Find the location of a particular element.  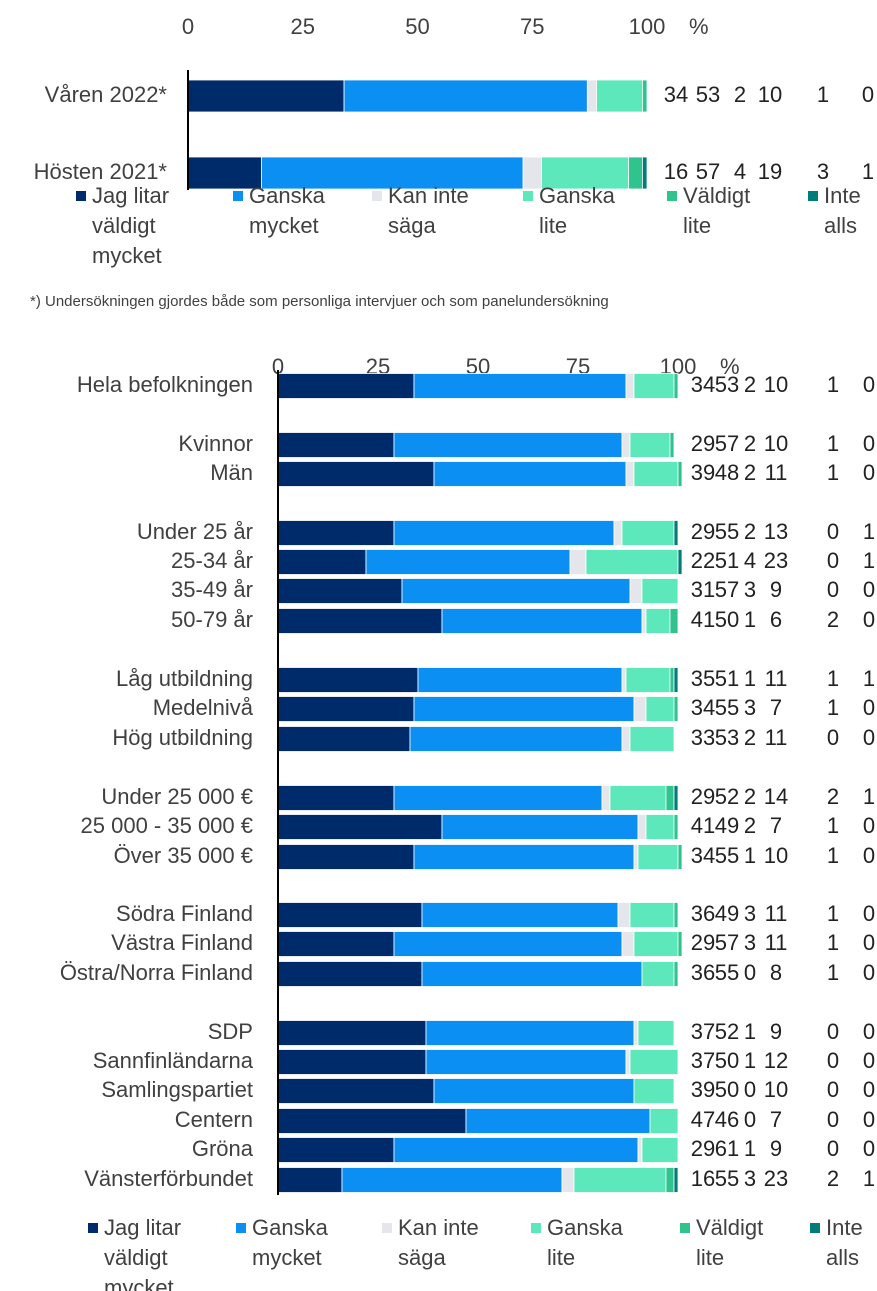

category-label: Hela befolkningen is located at coordinates (165, 384).